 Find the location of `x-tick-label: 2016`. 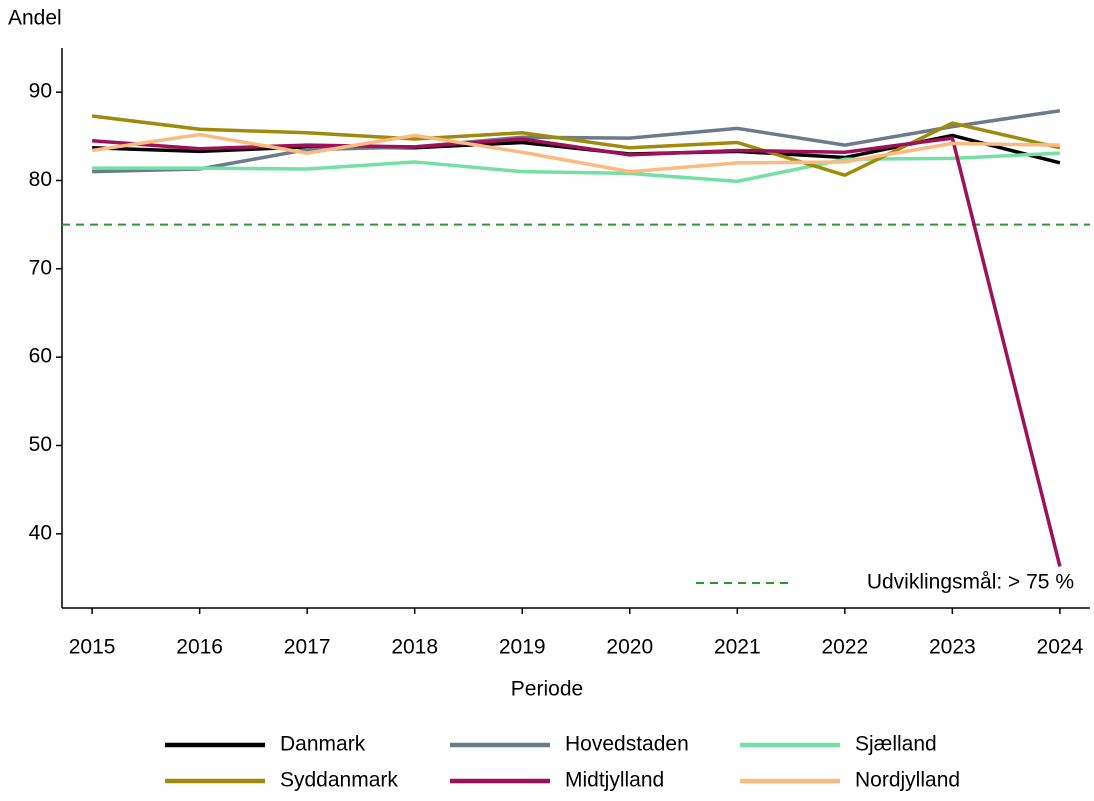

x-tick-label: 2016 is located at coordinates (199, 647).